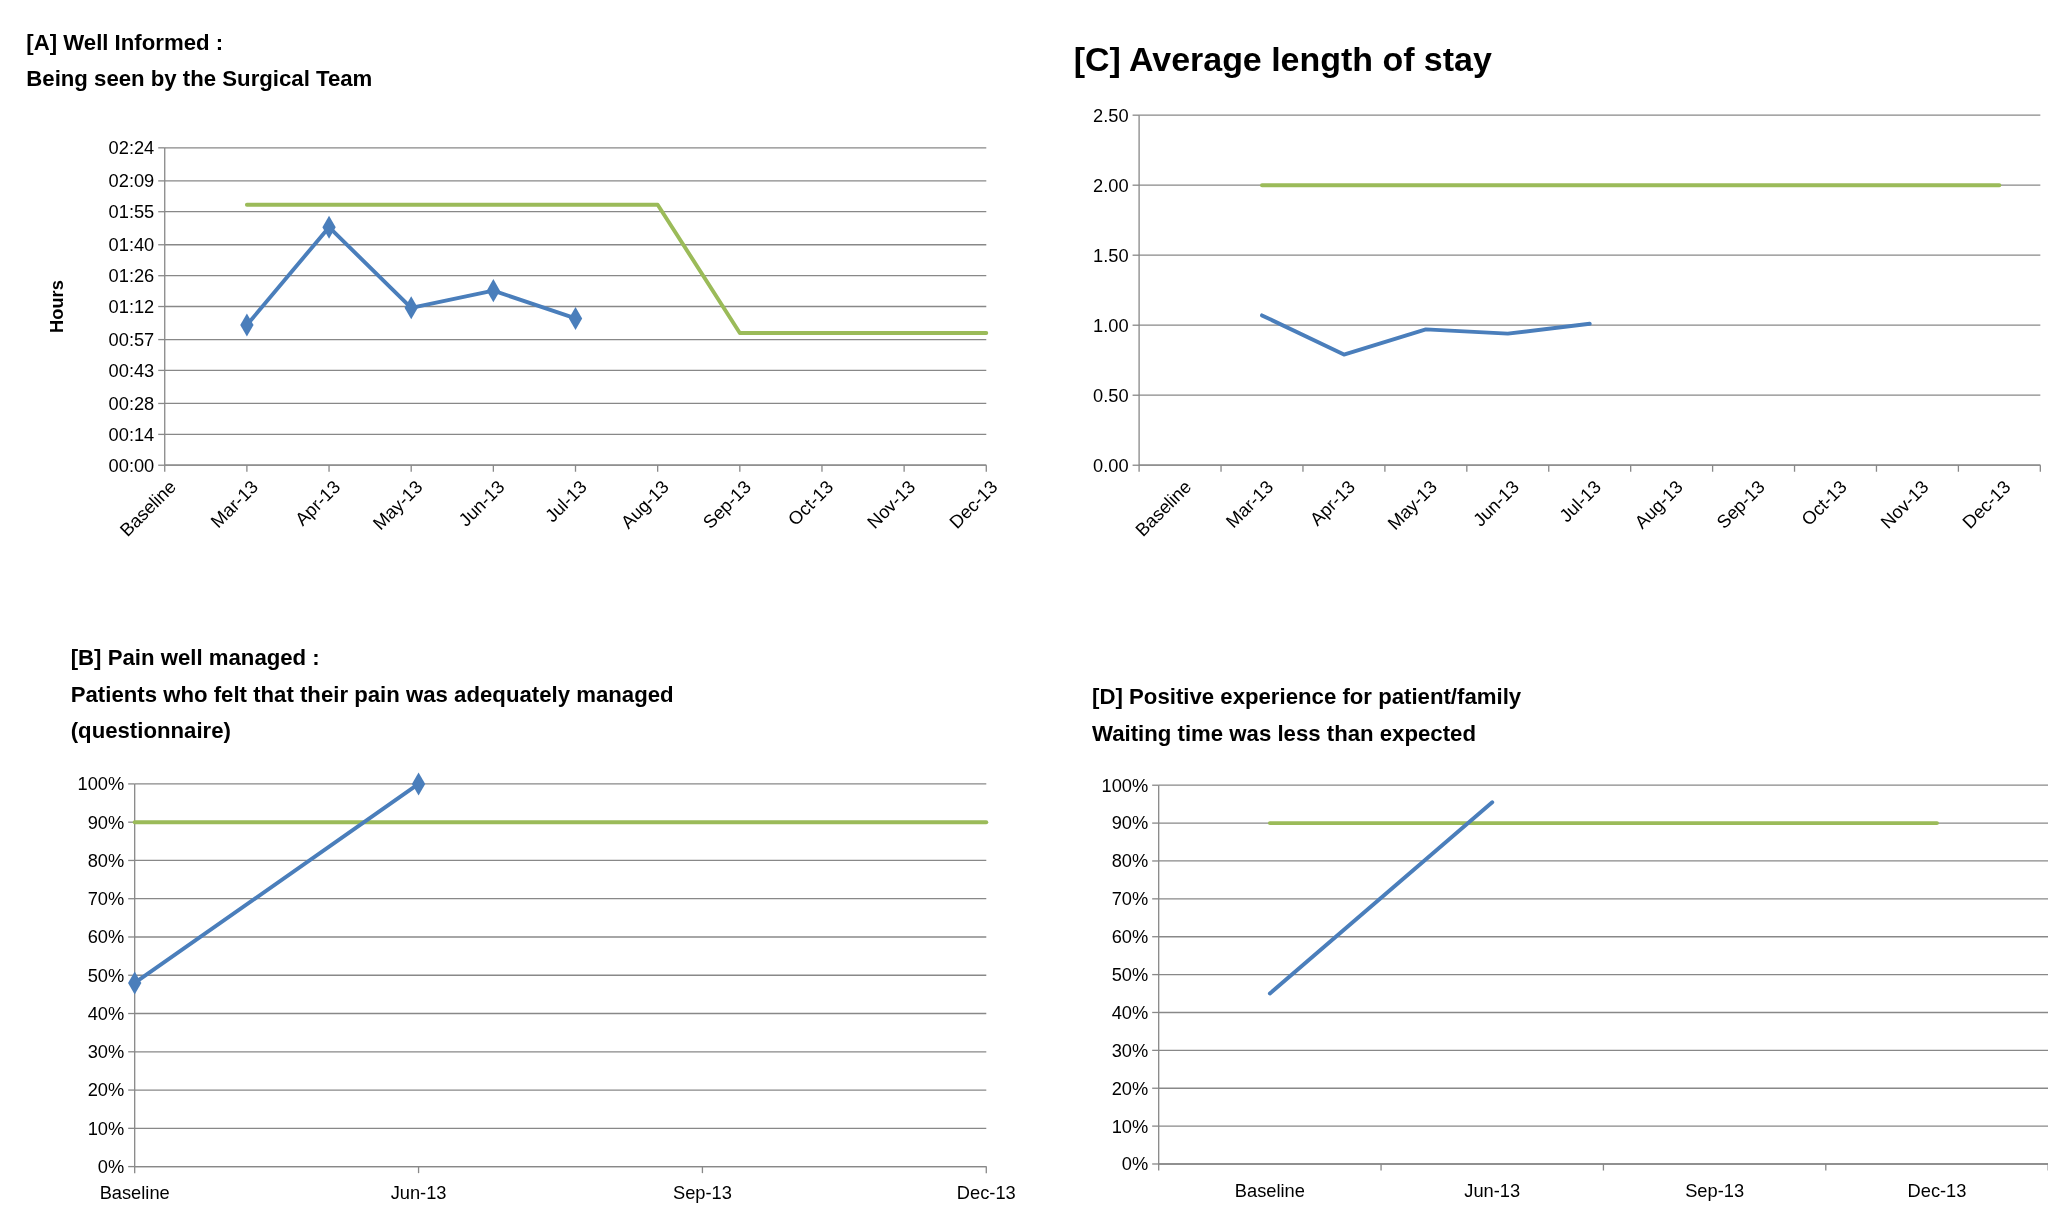 This screenshot has height=1207, width=2048. What do you see at coordinates (1282, 58) in the screenshot?
I see `chart-title: [C] Average length of stay` at bounding box center [1282, 58].